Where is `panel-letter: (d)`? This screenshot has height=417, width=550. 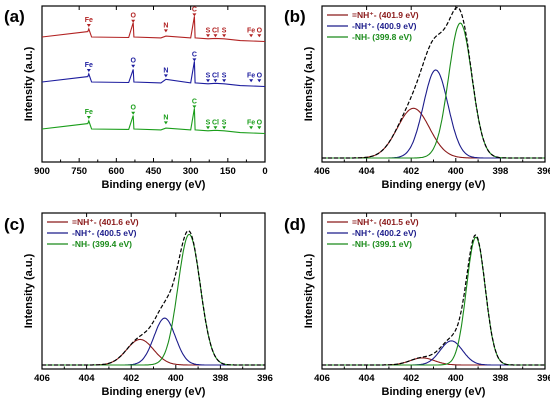
panel-letter: (d) is located at coordinates (295, 224).